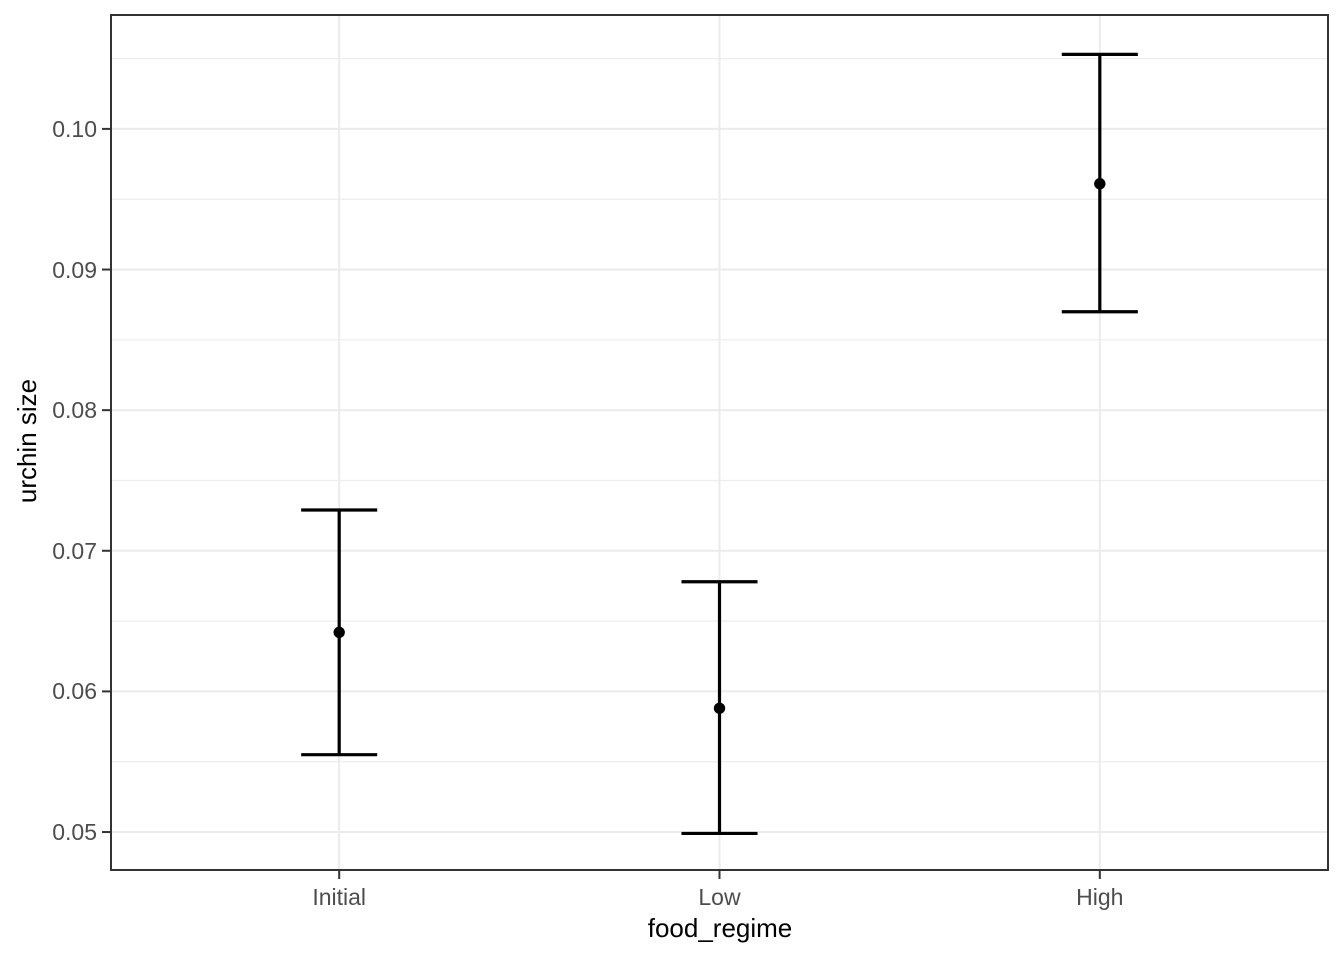 The height and width of the screenshot is (960, 1344). I want to click on x-tick-label: Initial, so click(339, 897).